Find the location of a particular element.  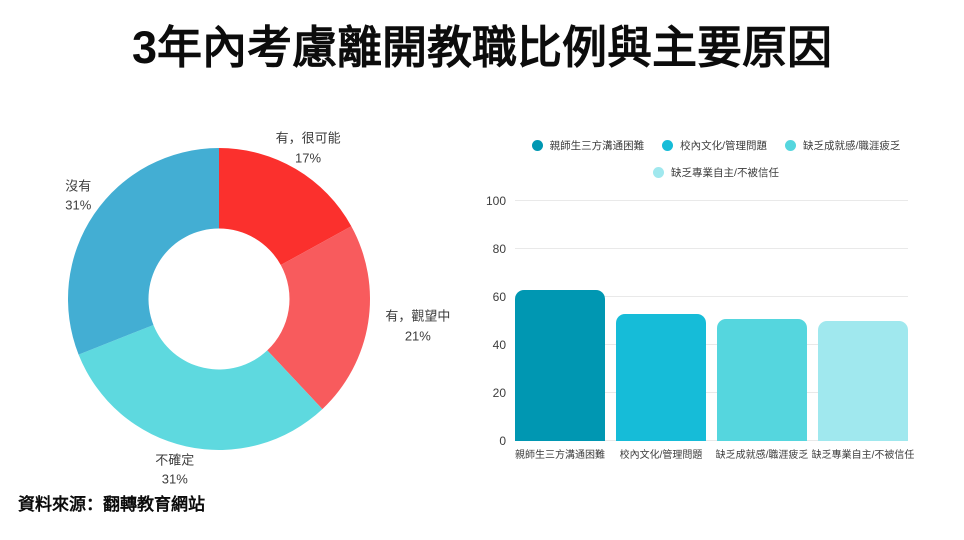

source-note: 資料來源：翻轉教育網站 is located at coordinates (111, 504).